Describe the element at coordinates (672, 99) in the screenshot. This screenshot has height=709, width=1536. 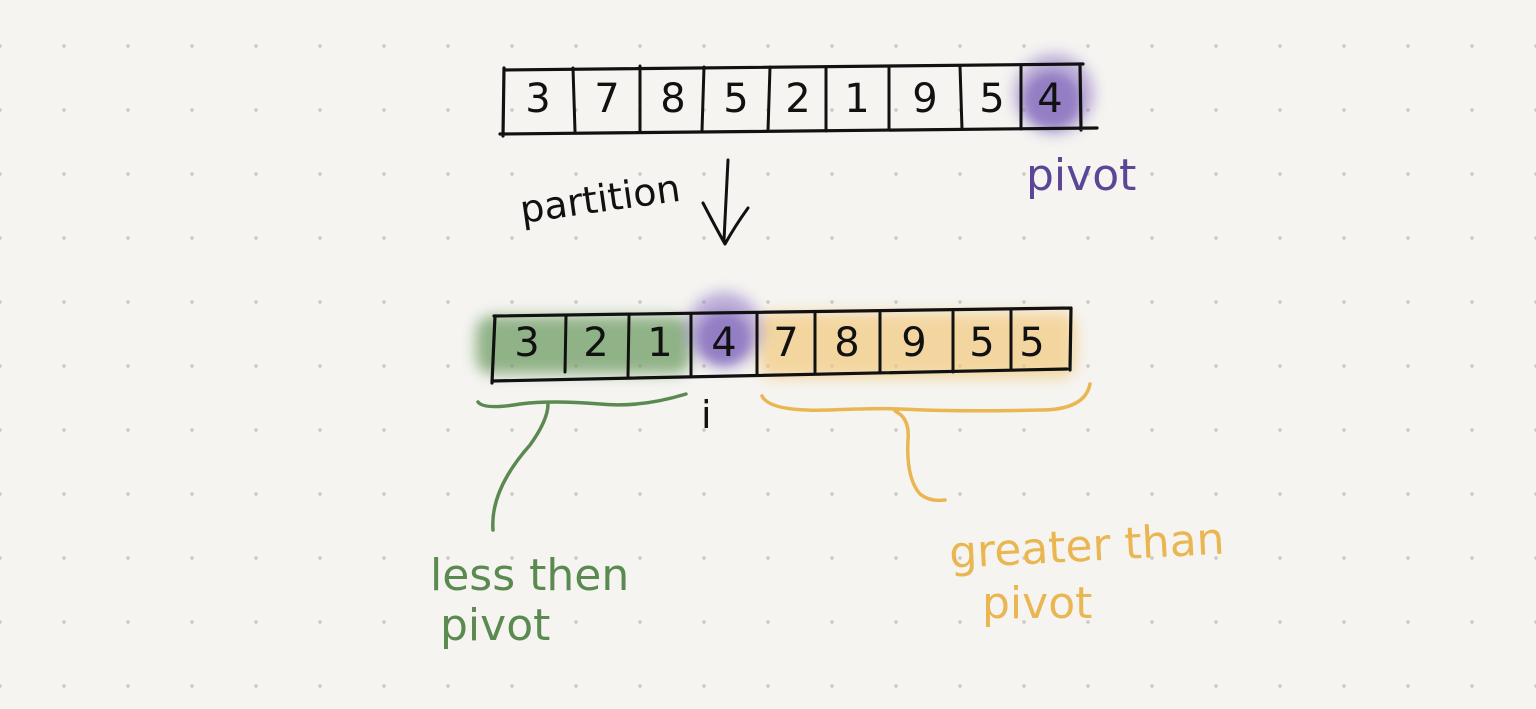
I see `top-cell-2: 8` at that location.